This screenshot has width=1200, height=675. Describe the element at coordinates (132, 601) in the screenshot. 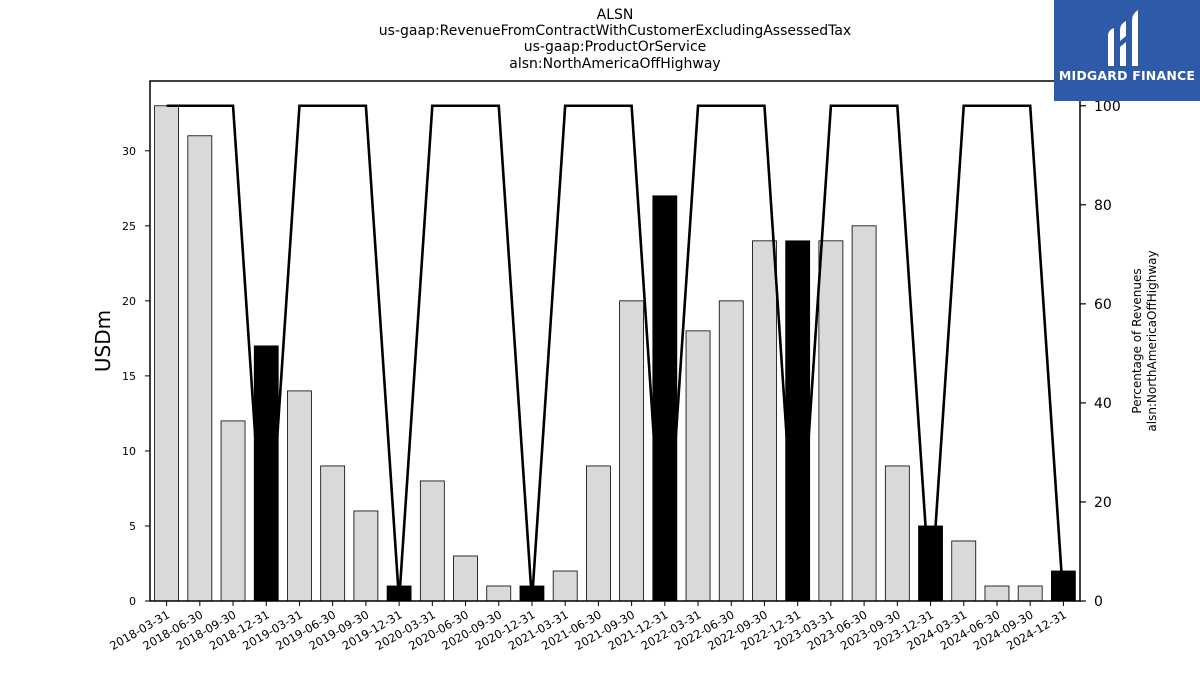

I see `y-tick-label-0: 0` at that location.